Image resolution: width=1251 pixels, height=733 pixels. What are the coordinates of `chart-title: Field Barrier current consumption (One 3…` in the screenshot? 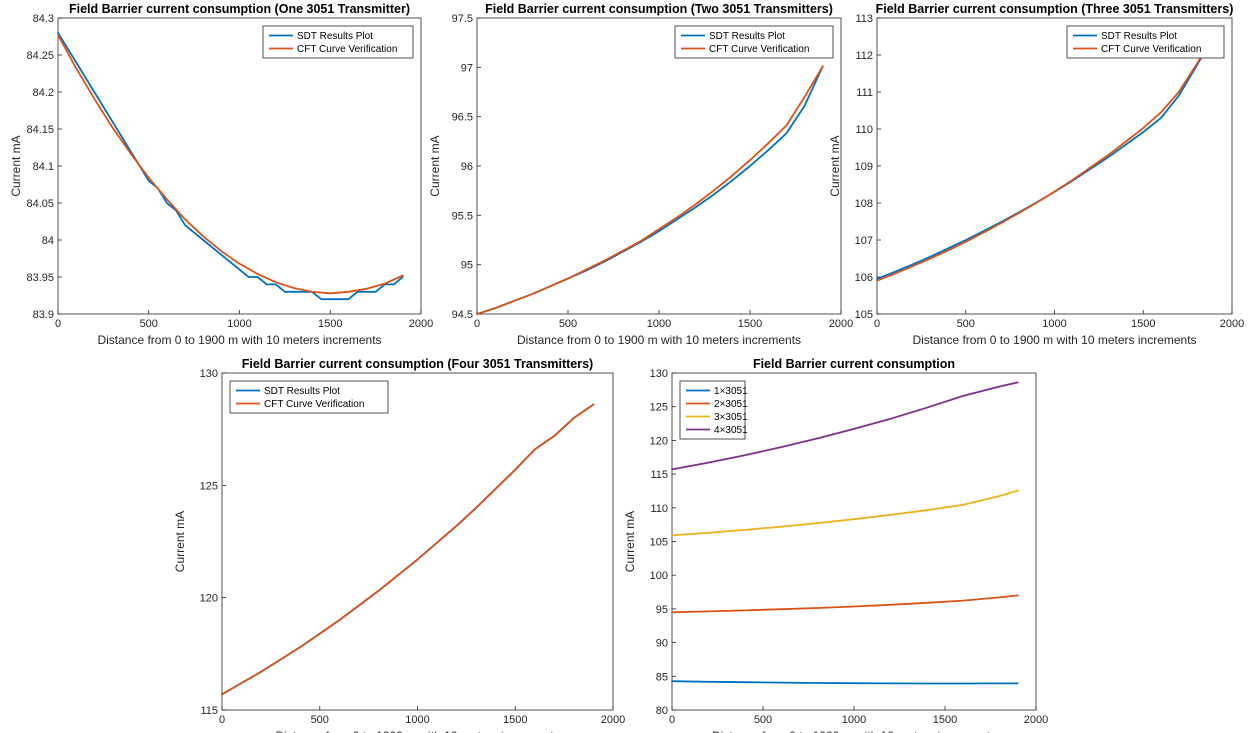 It's located at (239, 9).